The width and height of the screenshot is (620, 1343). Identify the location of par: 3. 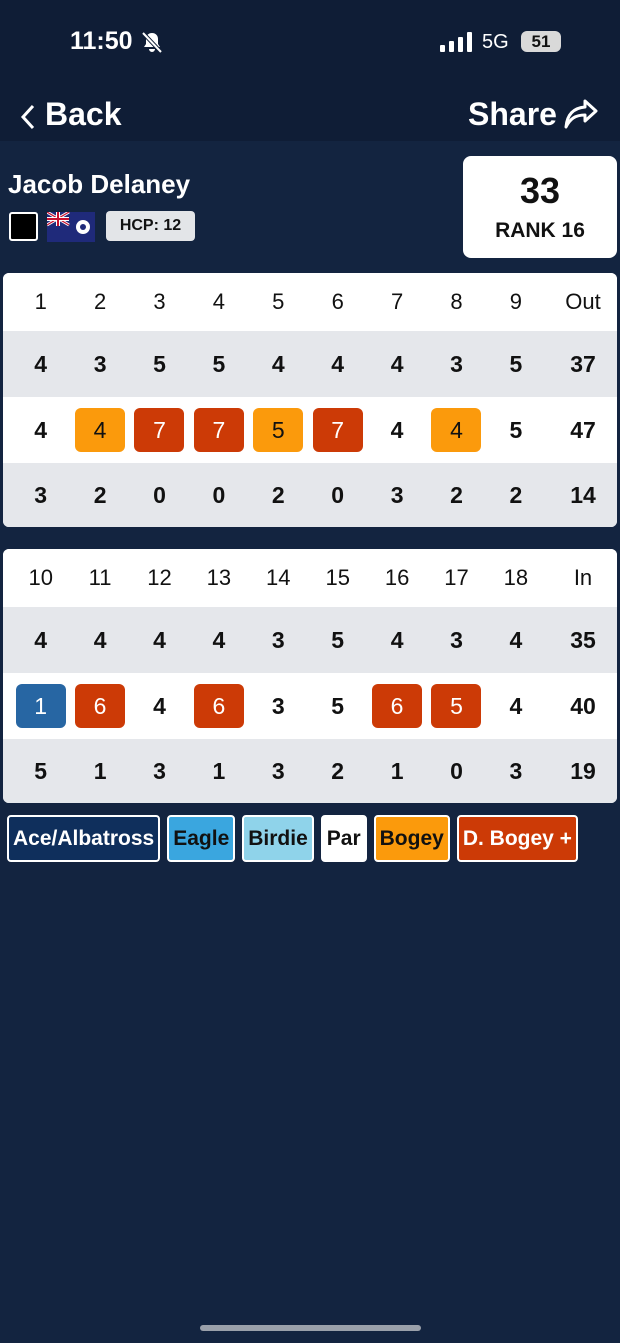
(278, 639).